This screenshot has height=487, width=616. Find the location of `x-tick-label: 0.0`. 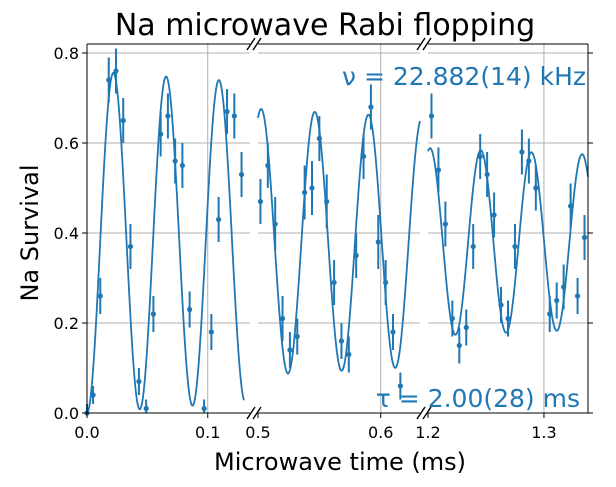

x-tick-label: 0.0 is located at coordinates (86, 432).